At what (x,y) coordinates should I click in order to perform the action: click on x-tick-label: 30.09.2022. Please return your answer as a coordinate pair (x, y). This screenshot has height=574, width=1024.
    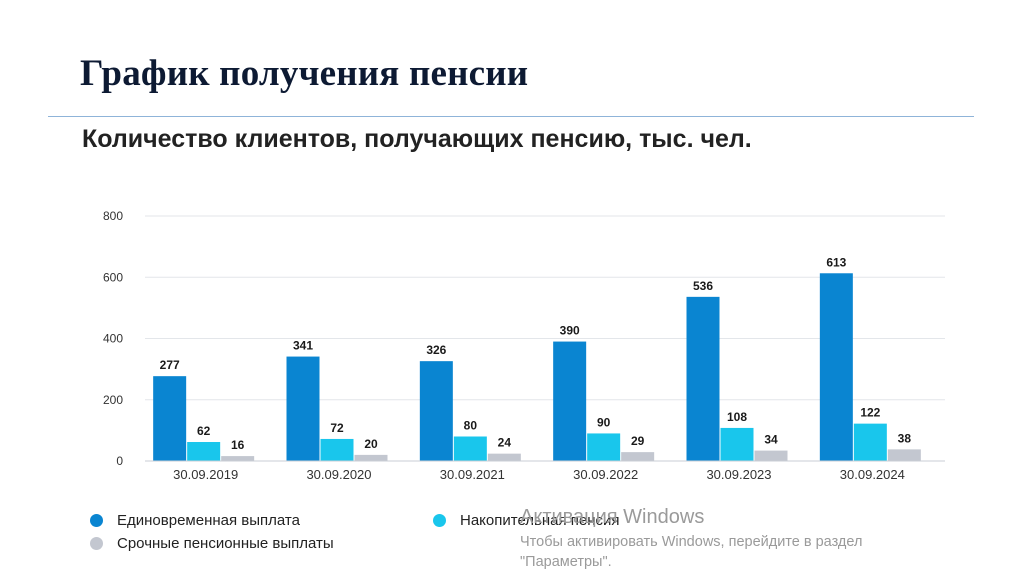
    Looking at the image, I should click on (605, 474).